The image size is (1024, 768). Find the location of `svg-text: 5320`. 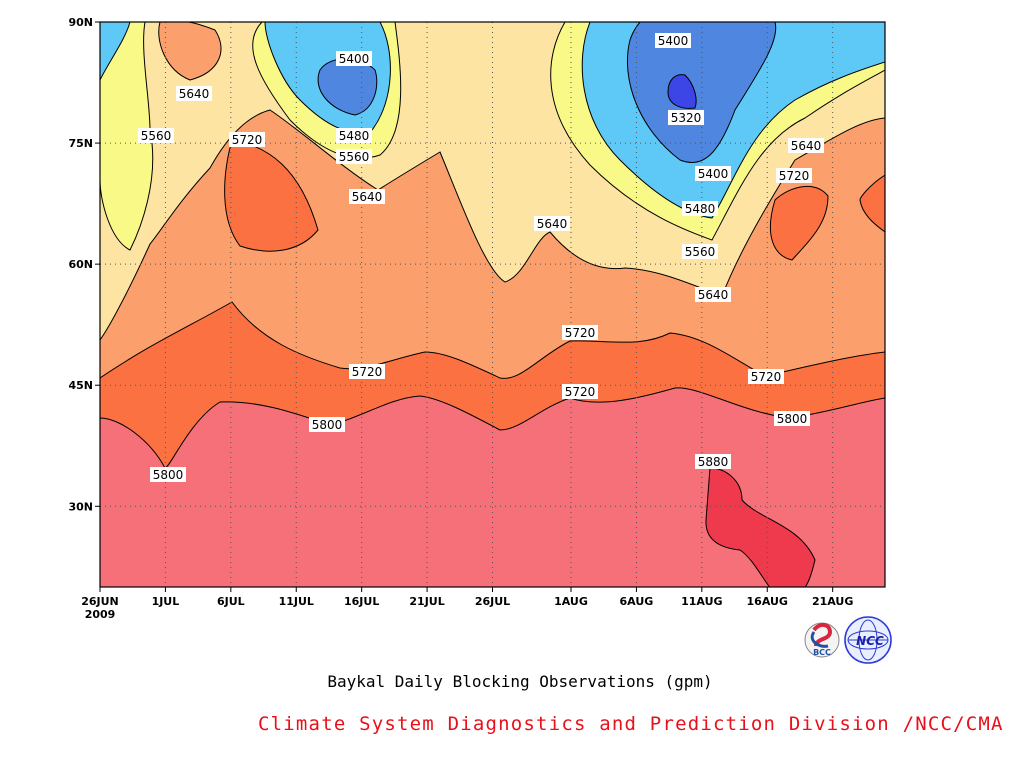

svg-text: 5320 is located at coordinates (686, 118).